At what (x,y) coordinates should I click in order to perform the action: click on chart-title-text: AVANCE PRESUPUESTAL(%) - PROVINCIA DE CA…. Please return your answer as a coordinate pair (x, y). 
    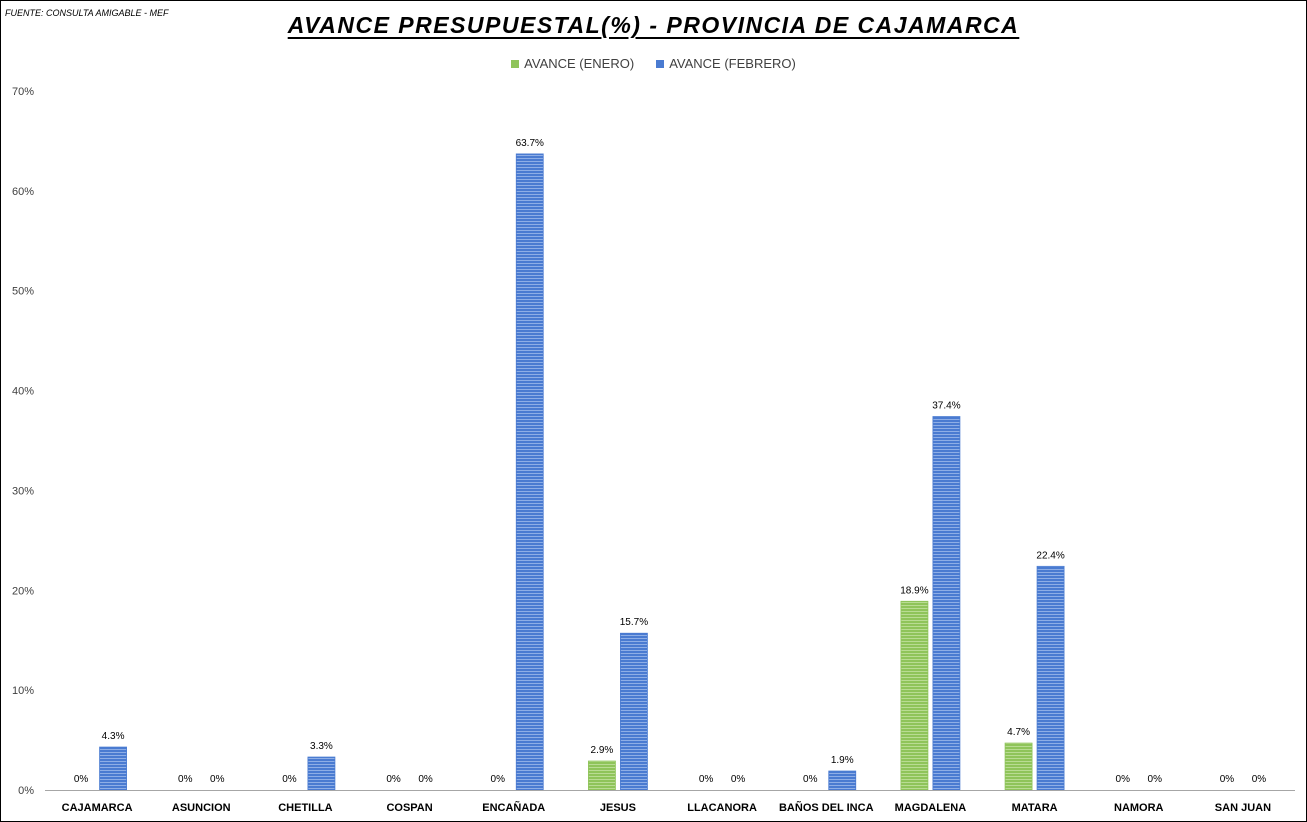
    Looking at the image, I should click on (653, 25).